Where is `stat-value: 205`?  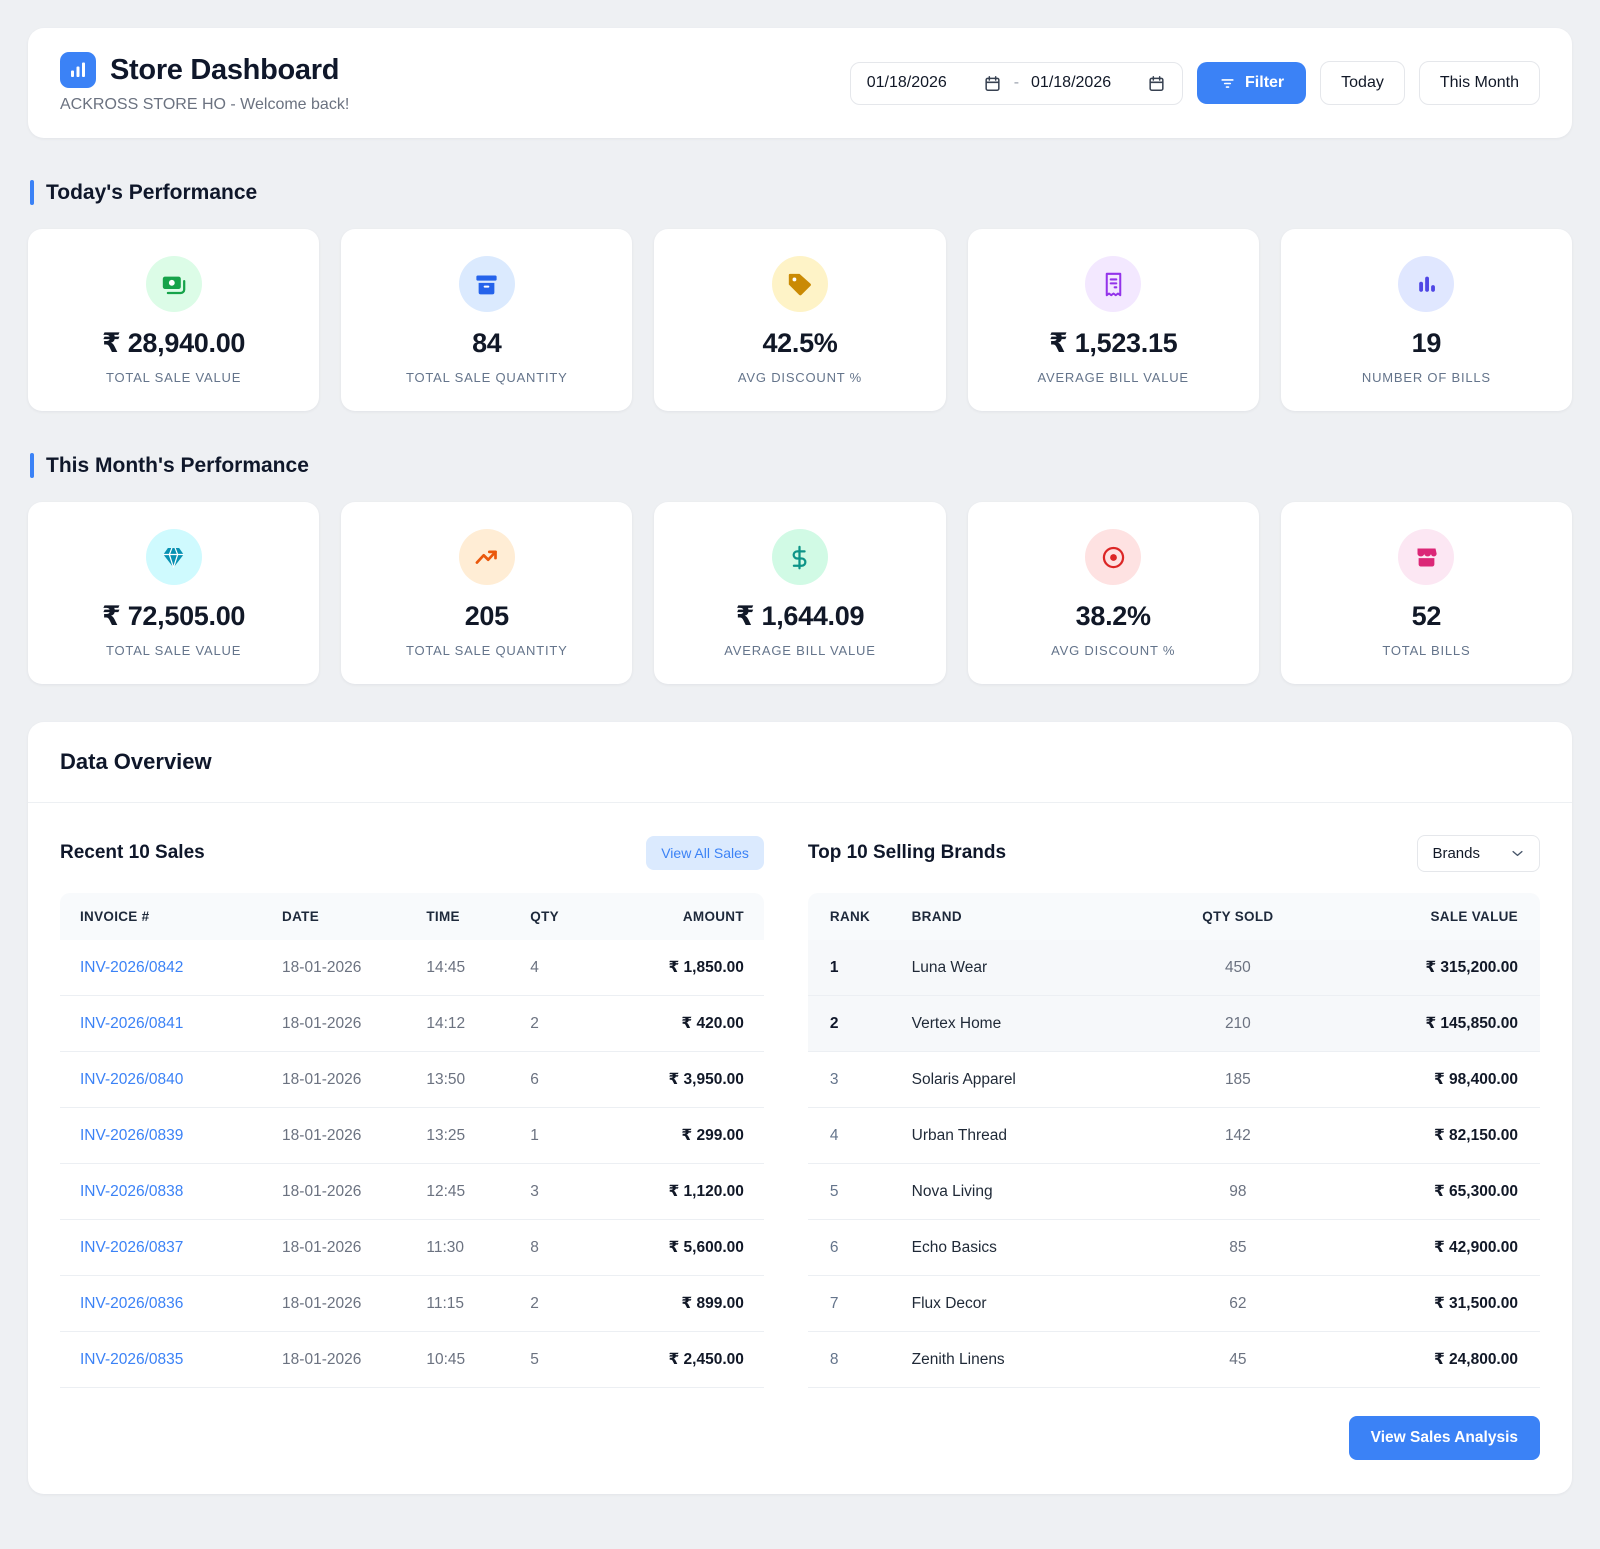
stat-value: 205 is located at coordinates (486, 616).